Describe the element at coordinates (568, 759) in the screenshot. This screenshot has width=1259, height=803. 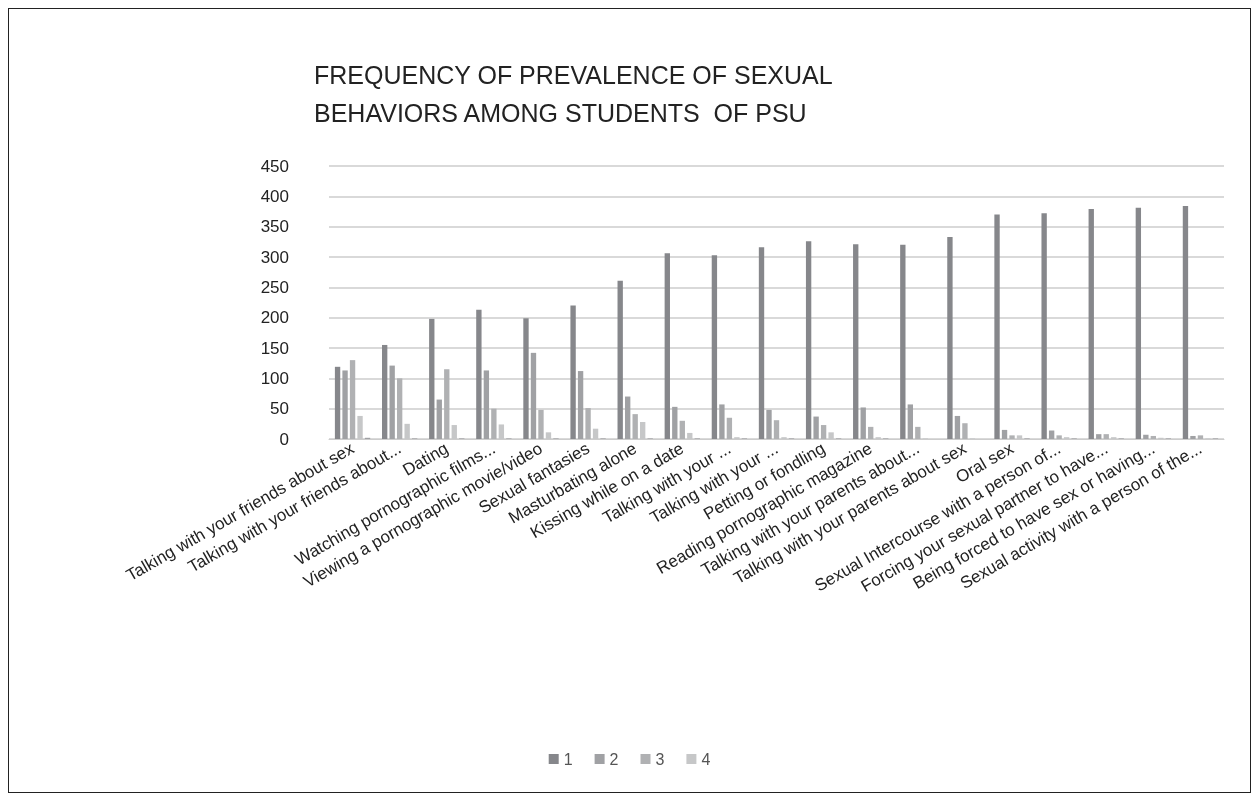
I see `legend-label: 1` at that location.